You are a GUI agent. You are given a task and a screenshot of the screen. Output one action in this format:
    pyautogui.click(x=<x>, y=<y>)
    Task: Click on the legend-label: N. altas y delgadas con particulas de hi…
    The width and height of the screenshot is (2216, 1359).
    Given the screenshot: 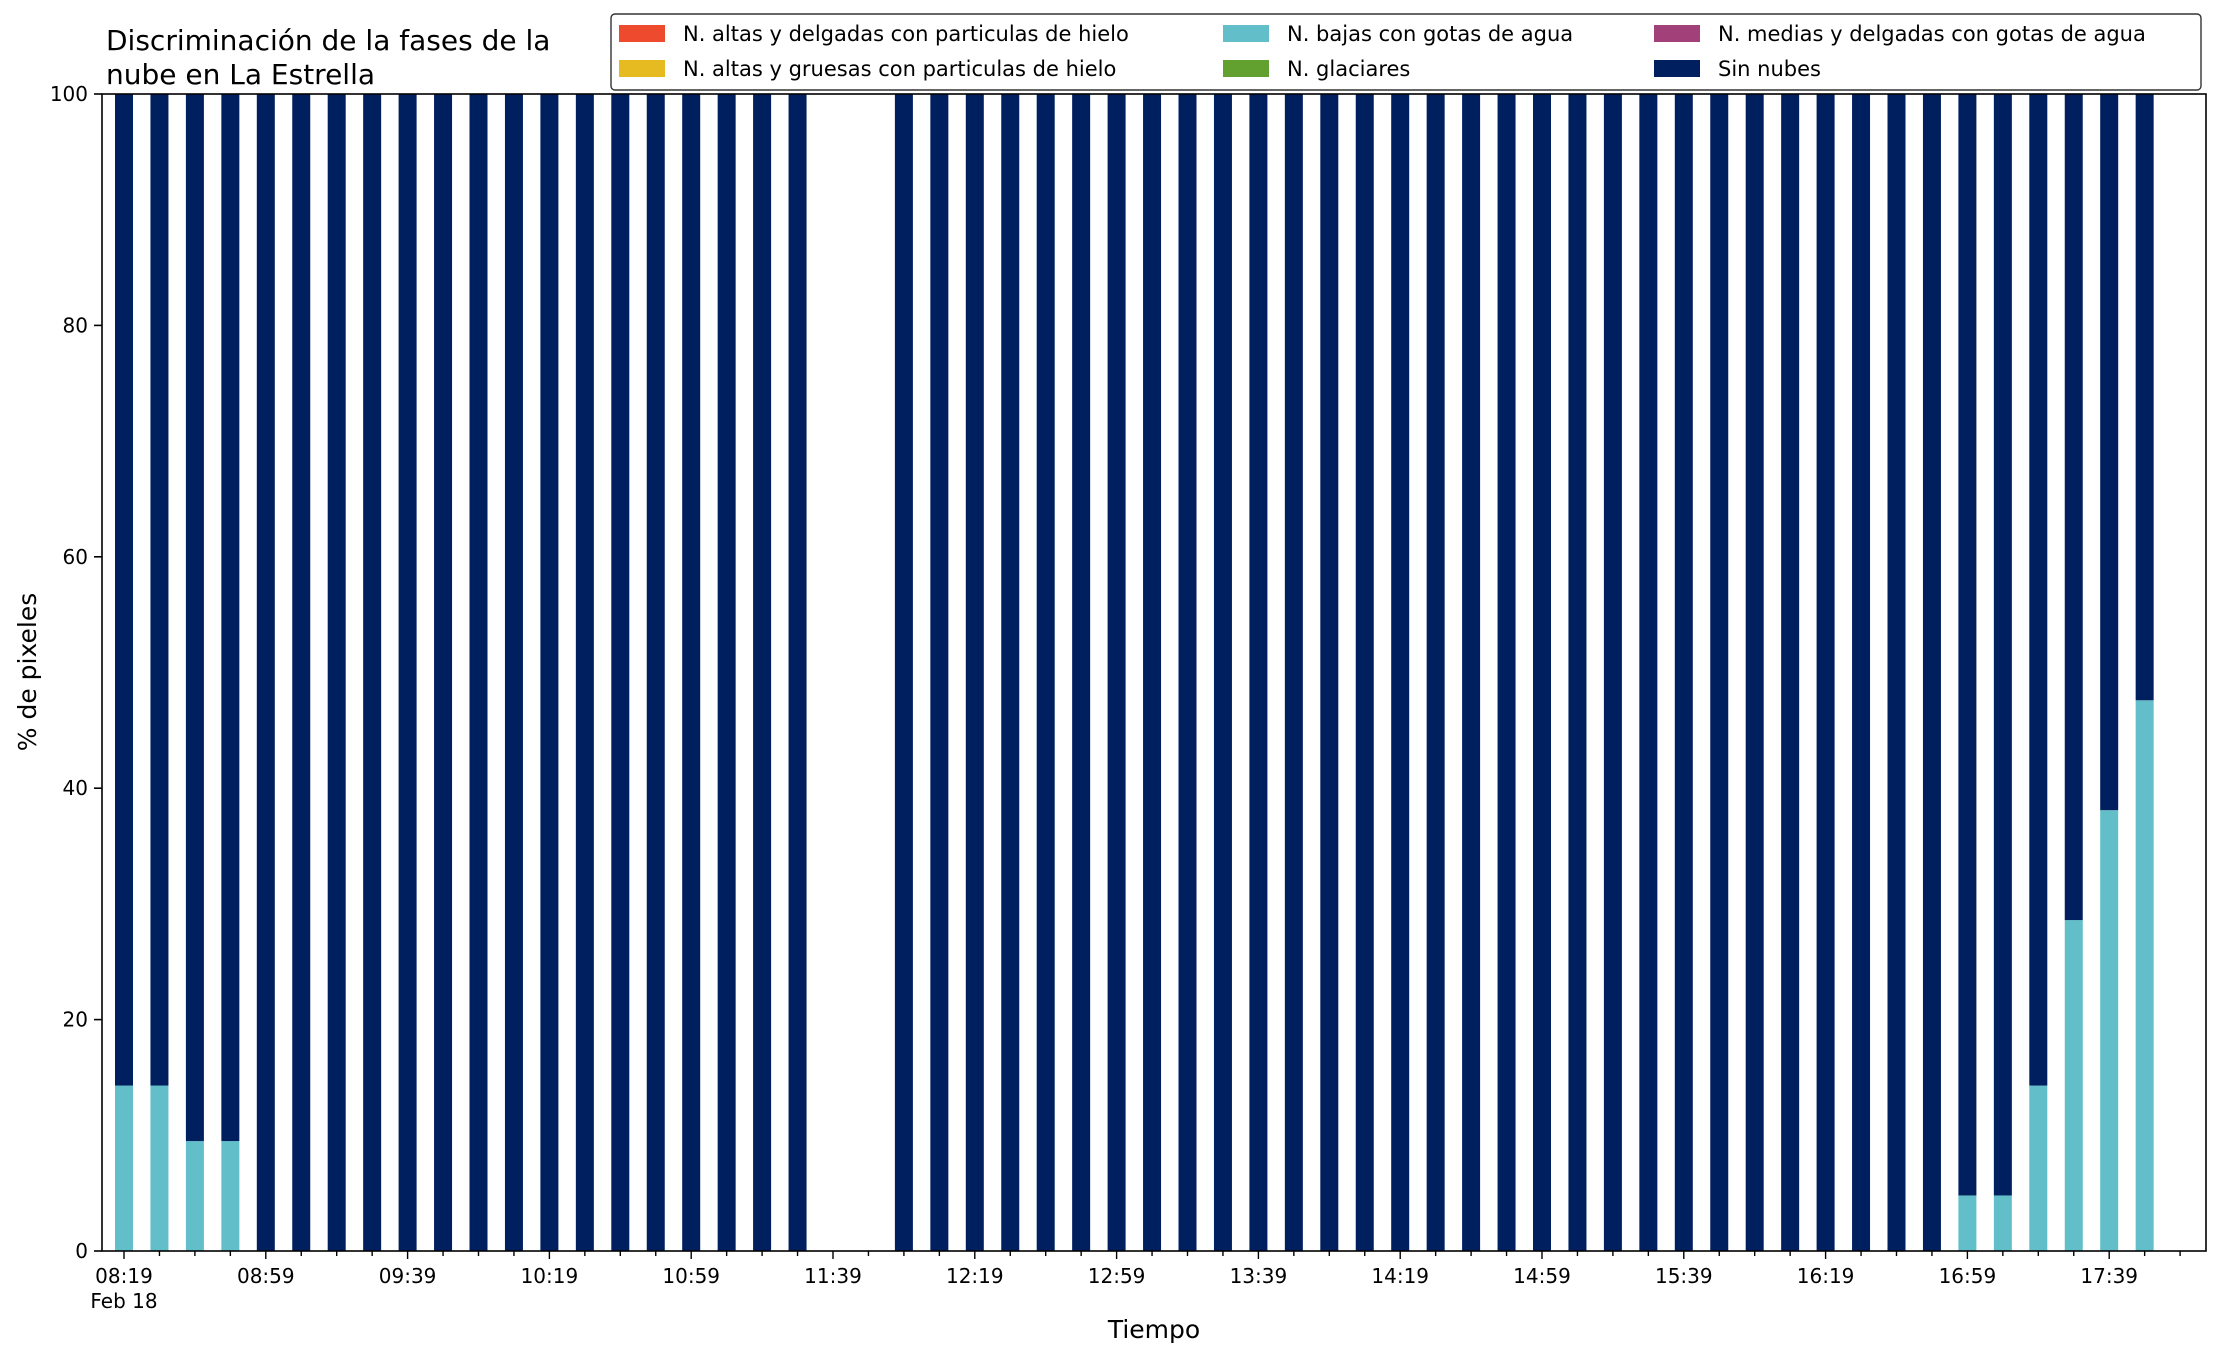 What is the action you would take?
    pyautogui.click(x=906, y=34)
    